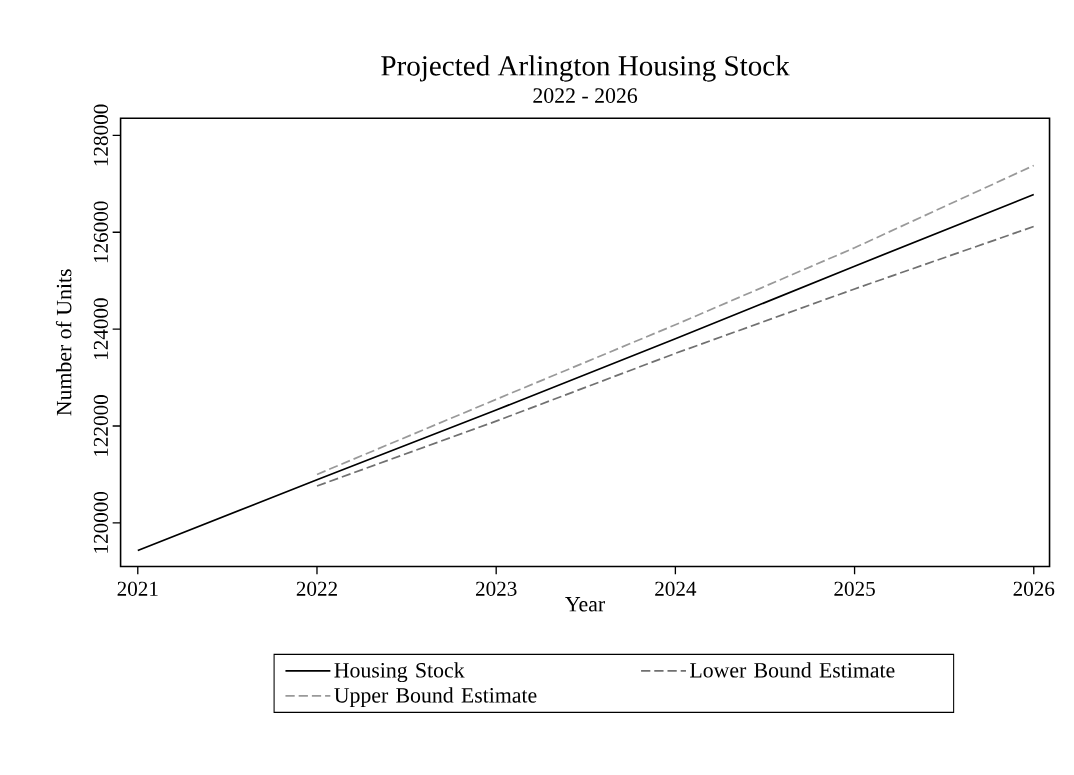 The width and height of the screenshot is (1074, 775). I want to click on x-tick-label: 2022, so click(316, 589).